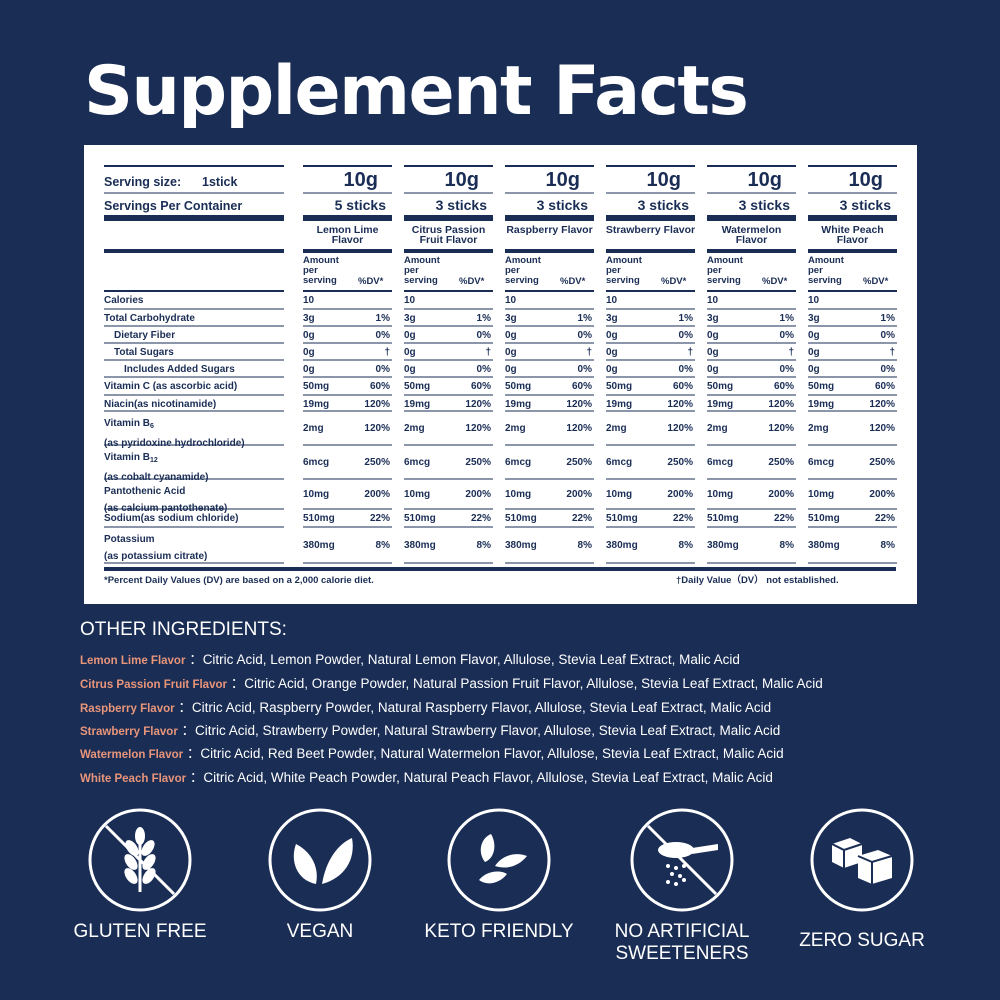 The height and width of the screenshot is (1000, 1000). I want to click on nutrient-label: Dietary Fiber, so click(144, 335).